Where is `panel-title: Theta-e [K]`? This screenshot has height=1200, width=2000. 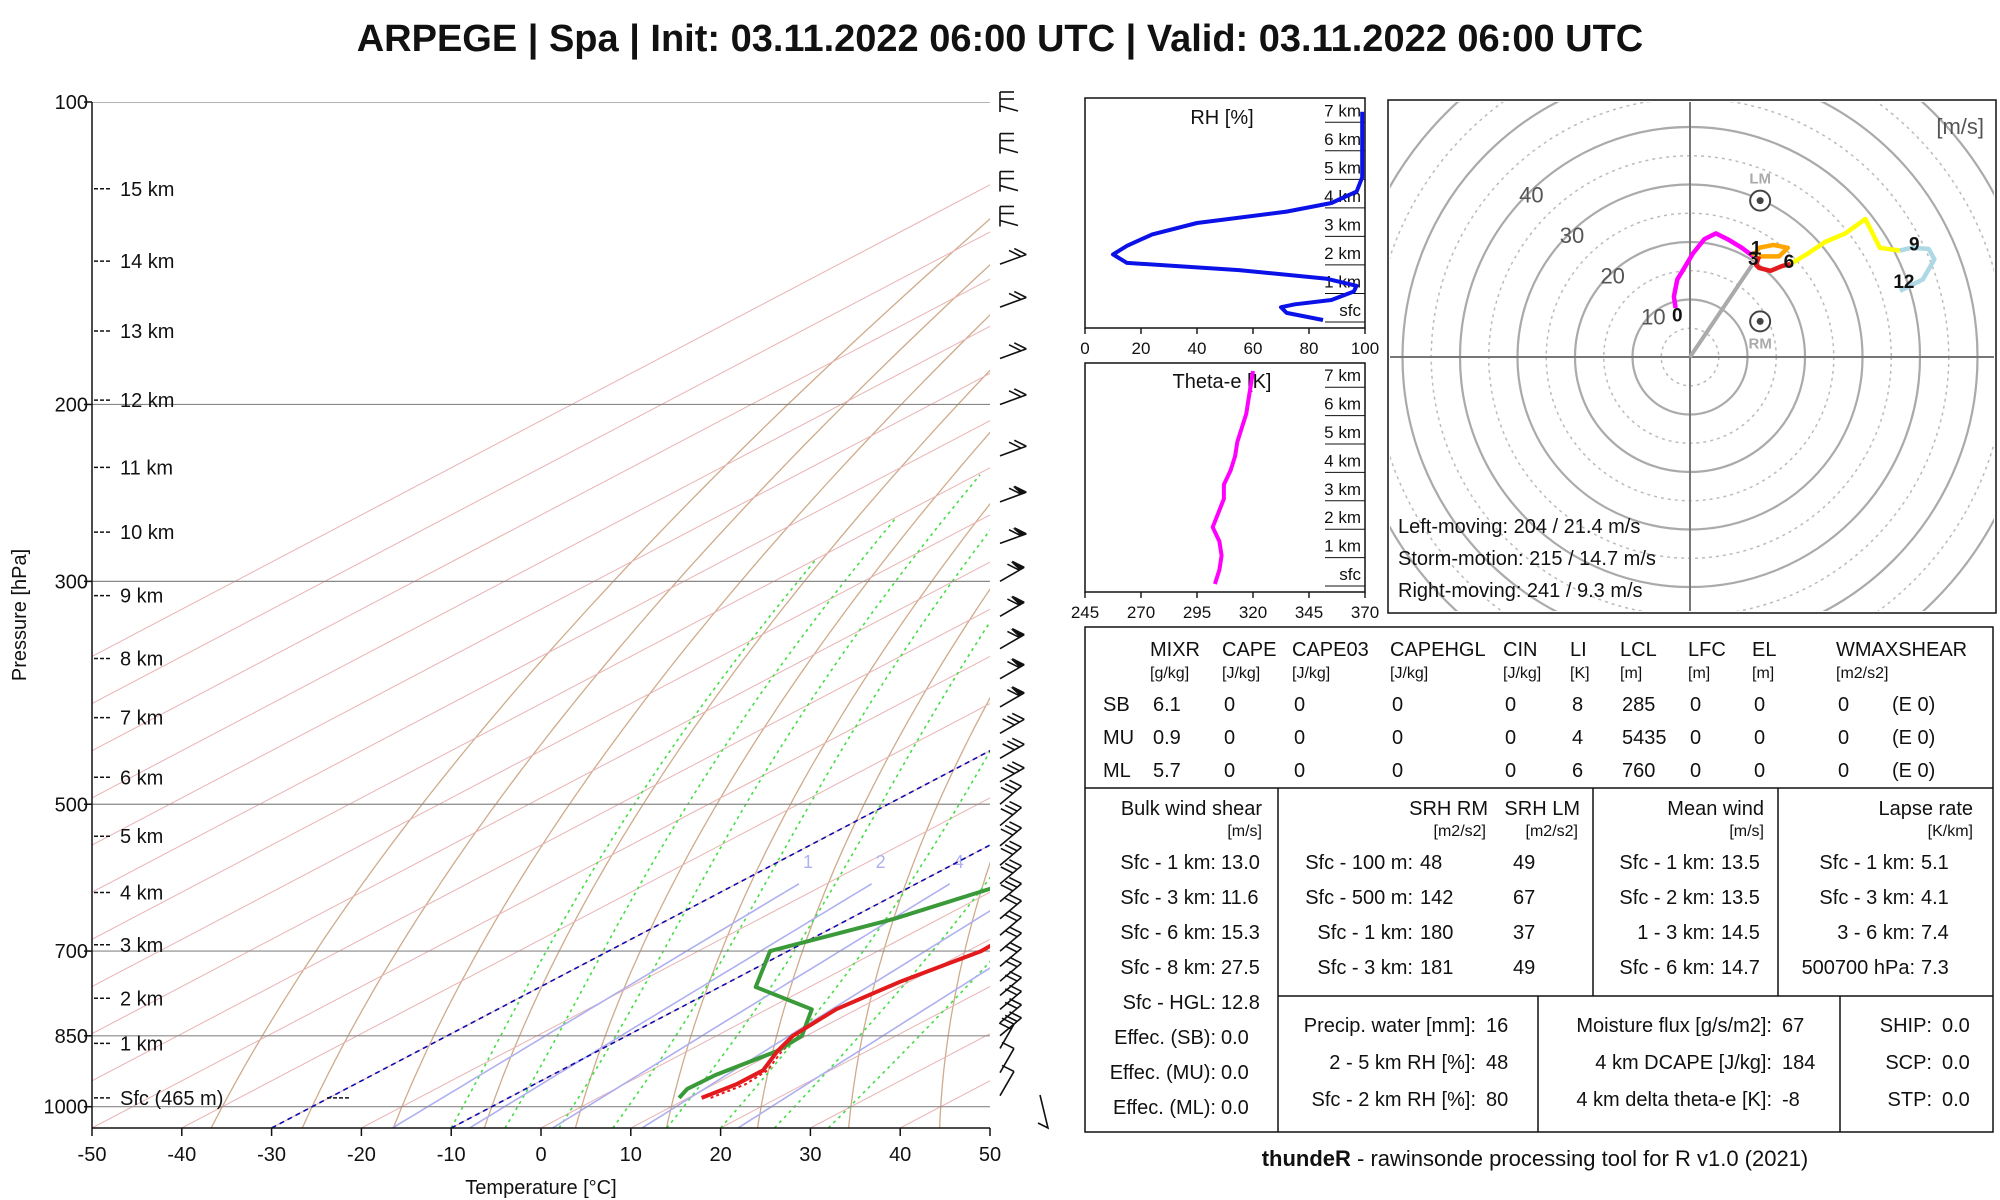 panel-title: Theta-e [K] is located at coordinates (1222, 382).